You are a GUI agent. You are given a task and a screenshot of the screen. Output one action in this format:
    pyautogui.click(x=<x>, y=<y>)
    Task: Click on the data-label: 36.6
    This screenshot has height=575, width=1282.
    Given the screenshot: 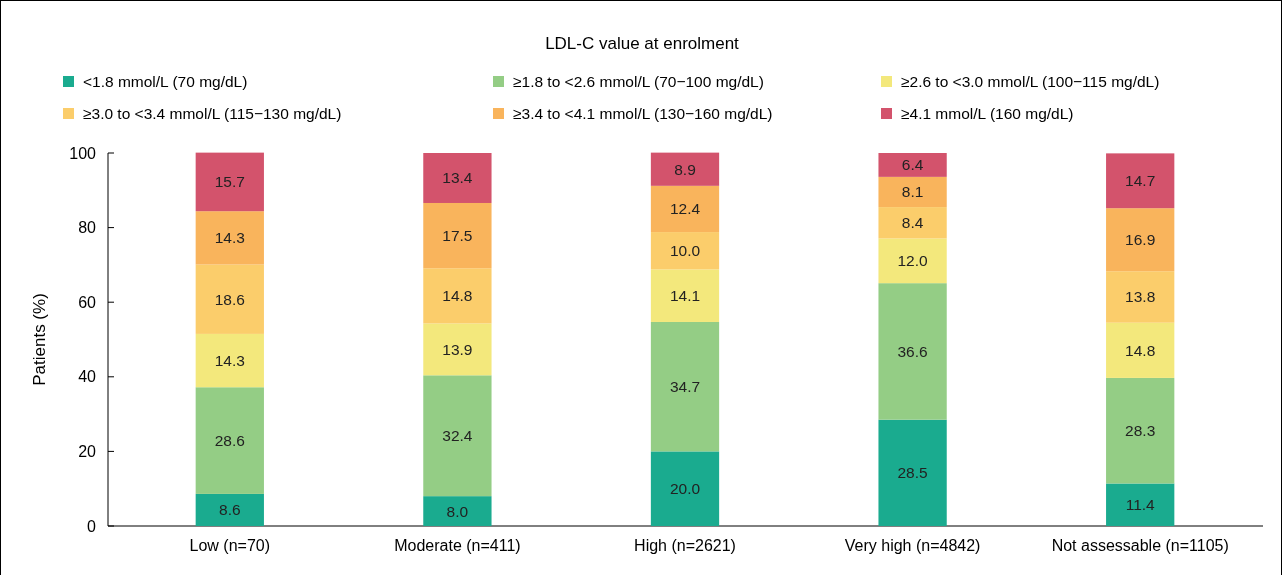 What is the action you would take?
    pyautogui.click(x=912, y=351)
    